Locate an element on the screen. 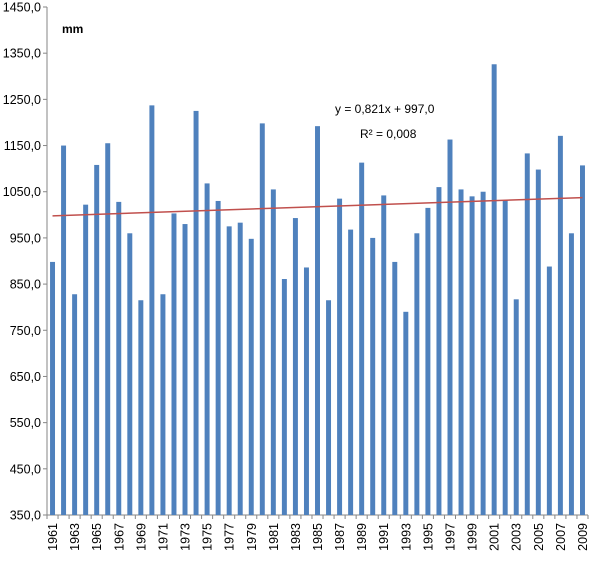 The height and width of the screenshot is (577, 590). x-tick-label: 1973 is located at coordinates (186, 537).